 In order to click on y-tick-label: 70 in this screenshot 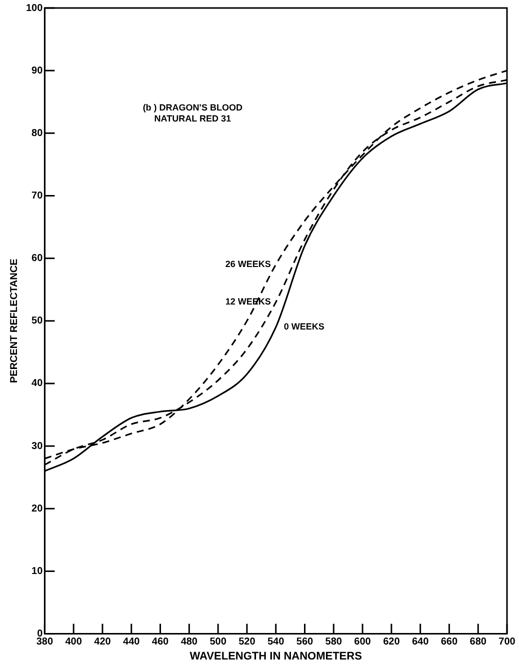, I will do `click(38, 196)`.